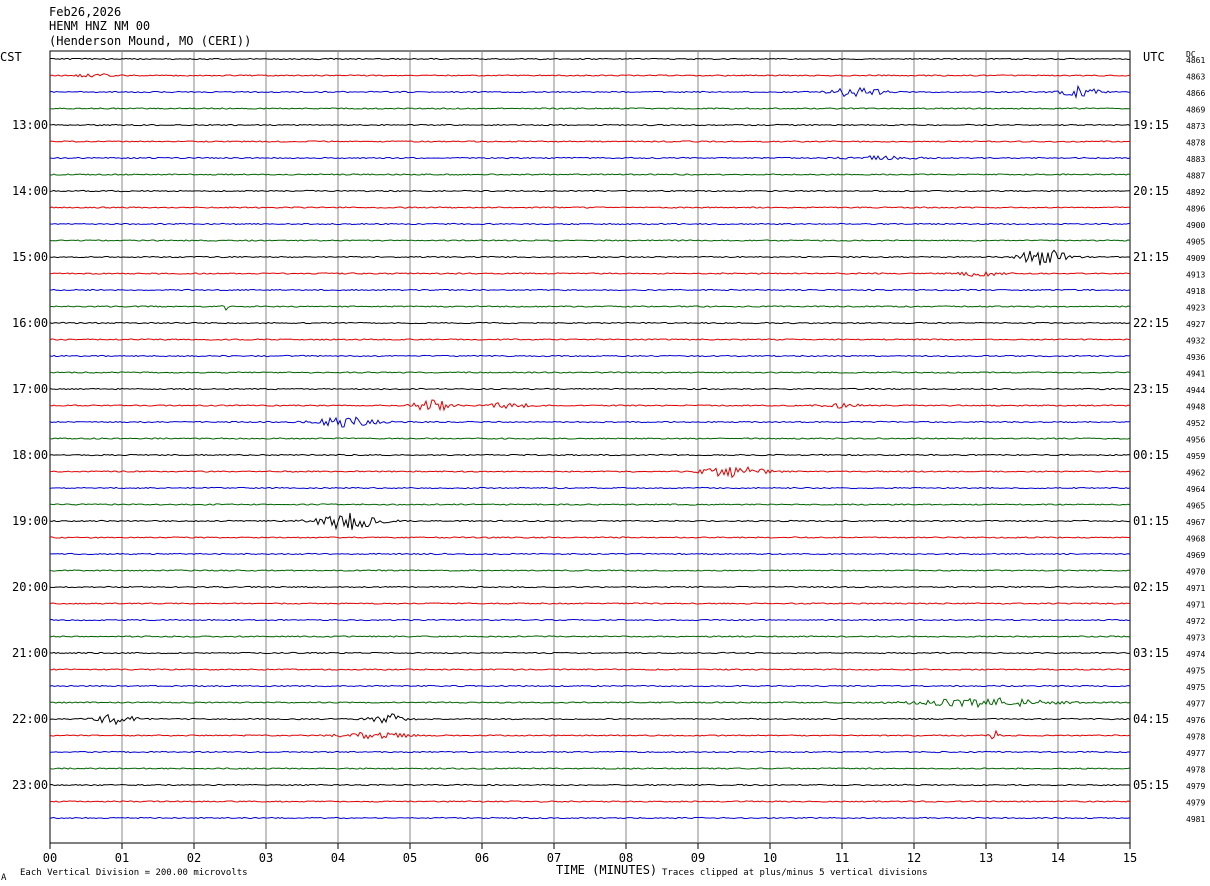 The height and width of the screenshot is (886, 1210). What do you see at coordinates (1195, 357) in the screenshot?
I see `dc-value-label: 4936` at bounding box center [1195, 357].